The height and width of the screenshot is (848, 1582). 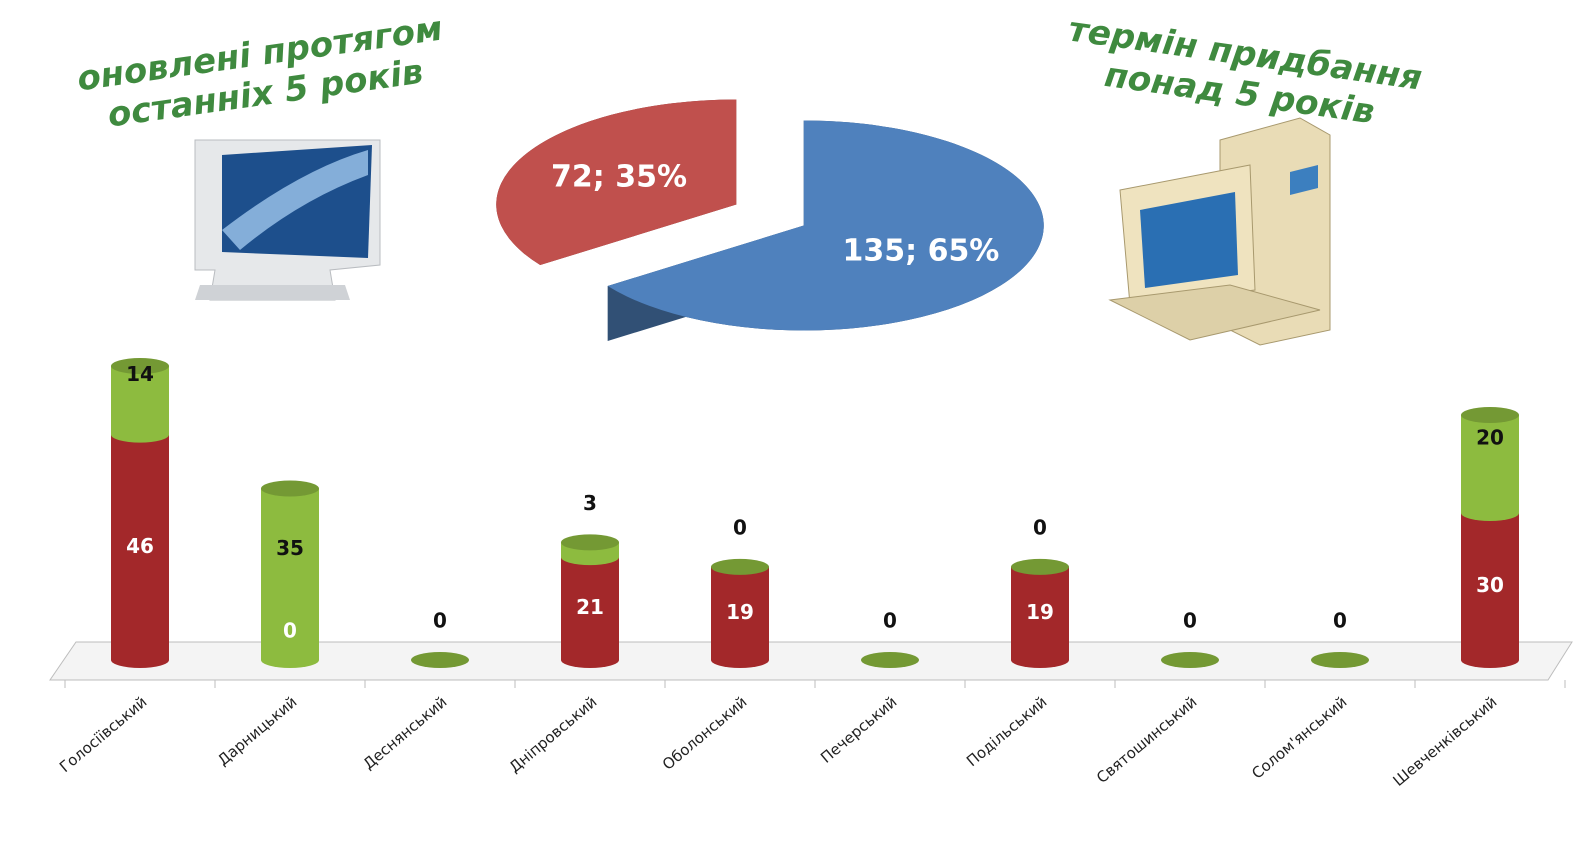 What do you see at coordinates (590, 607) in the screenshot?
I see `data-label: 21` at bounding box center [590, 607].